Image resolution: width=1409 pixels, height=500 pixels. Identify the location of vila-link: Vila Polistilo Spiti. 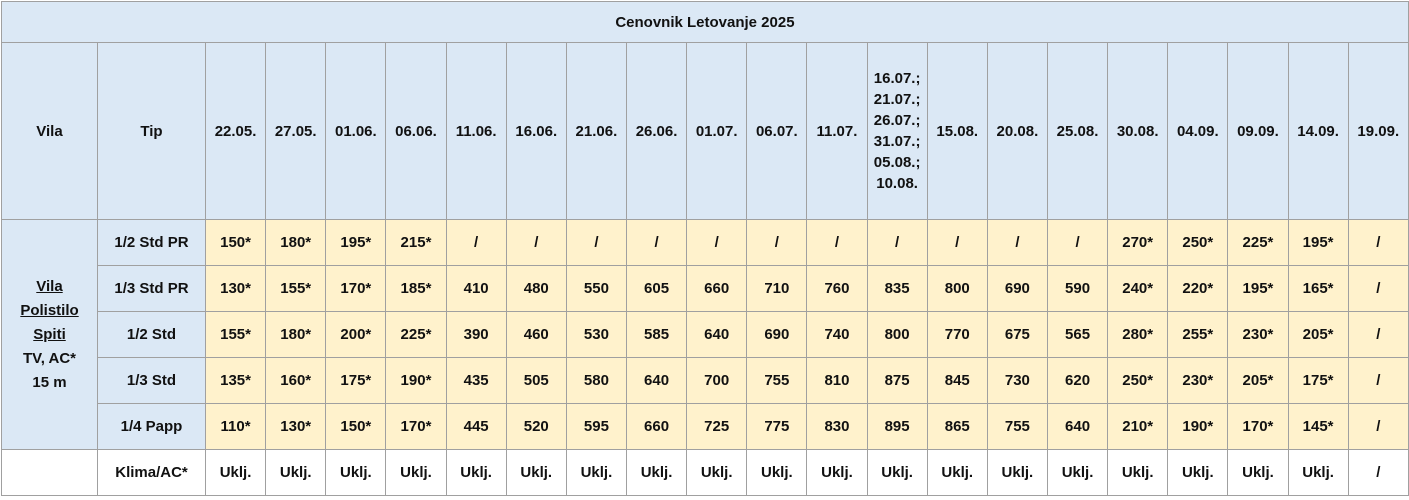
(49, 310).